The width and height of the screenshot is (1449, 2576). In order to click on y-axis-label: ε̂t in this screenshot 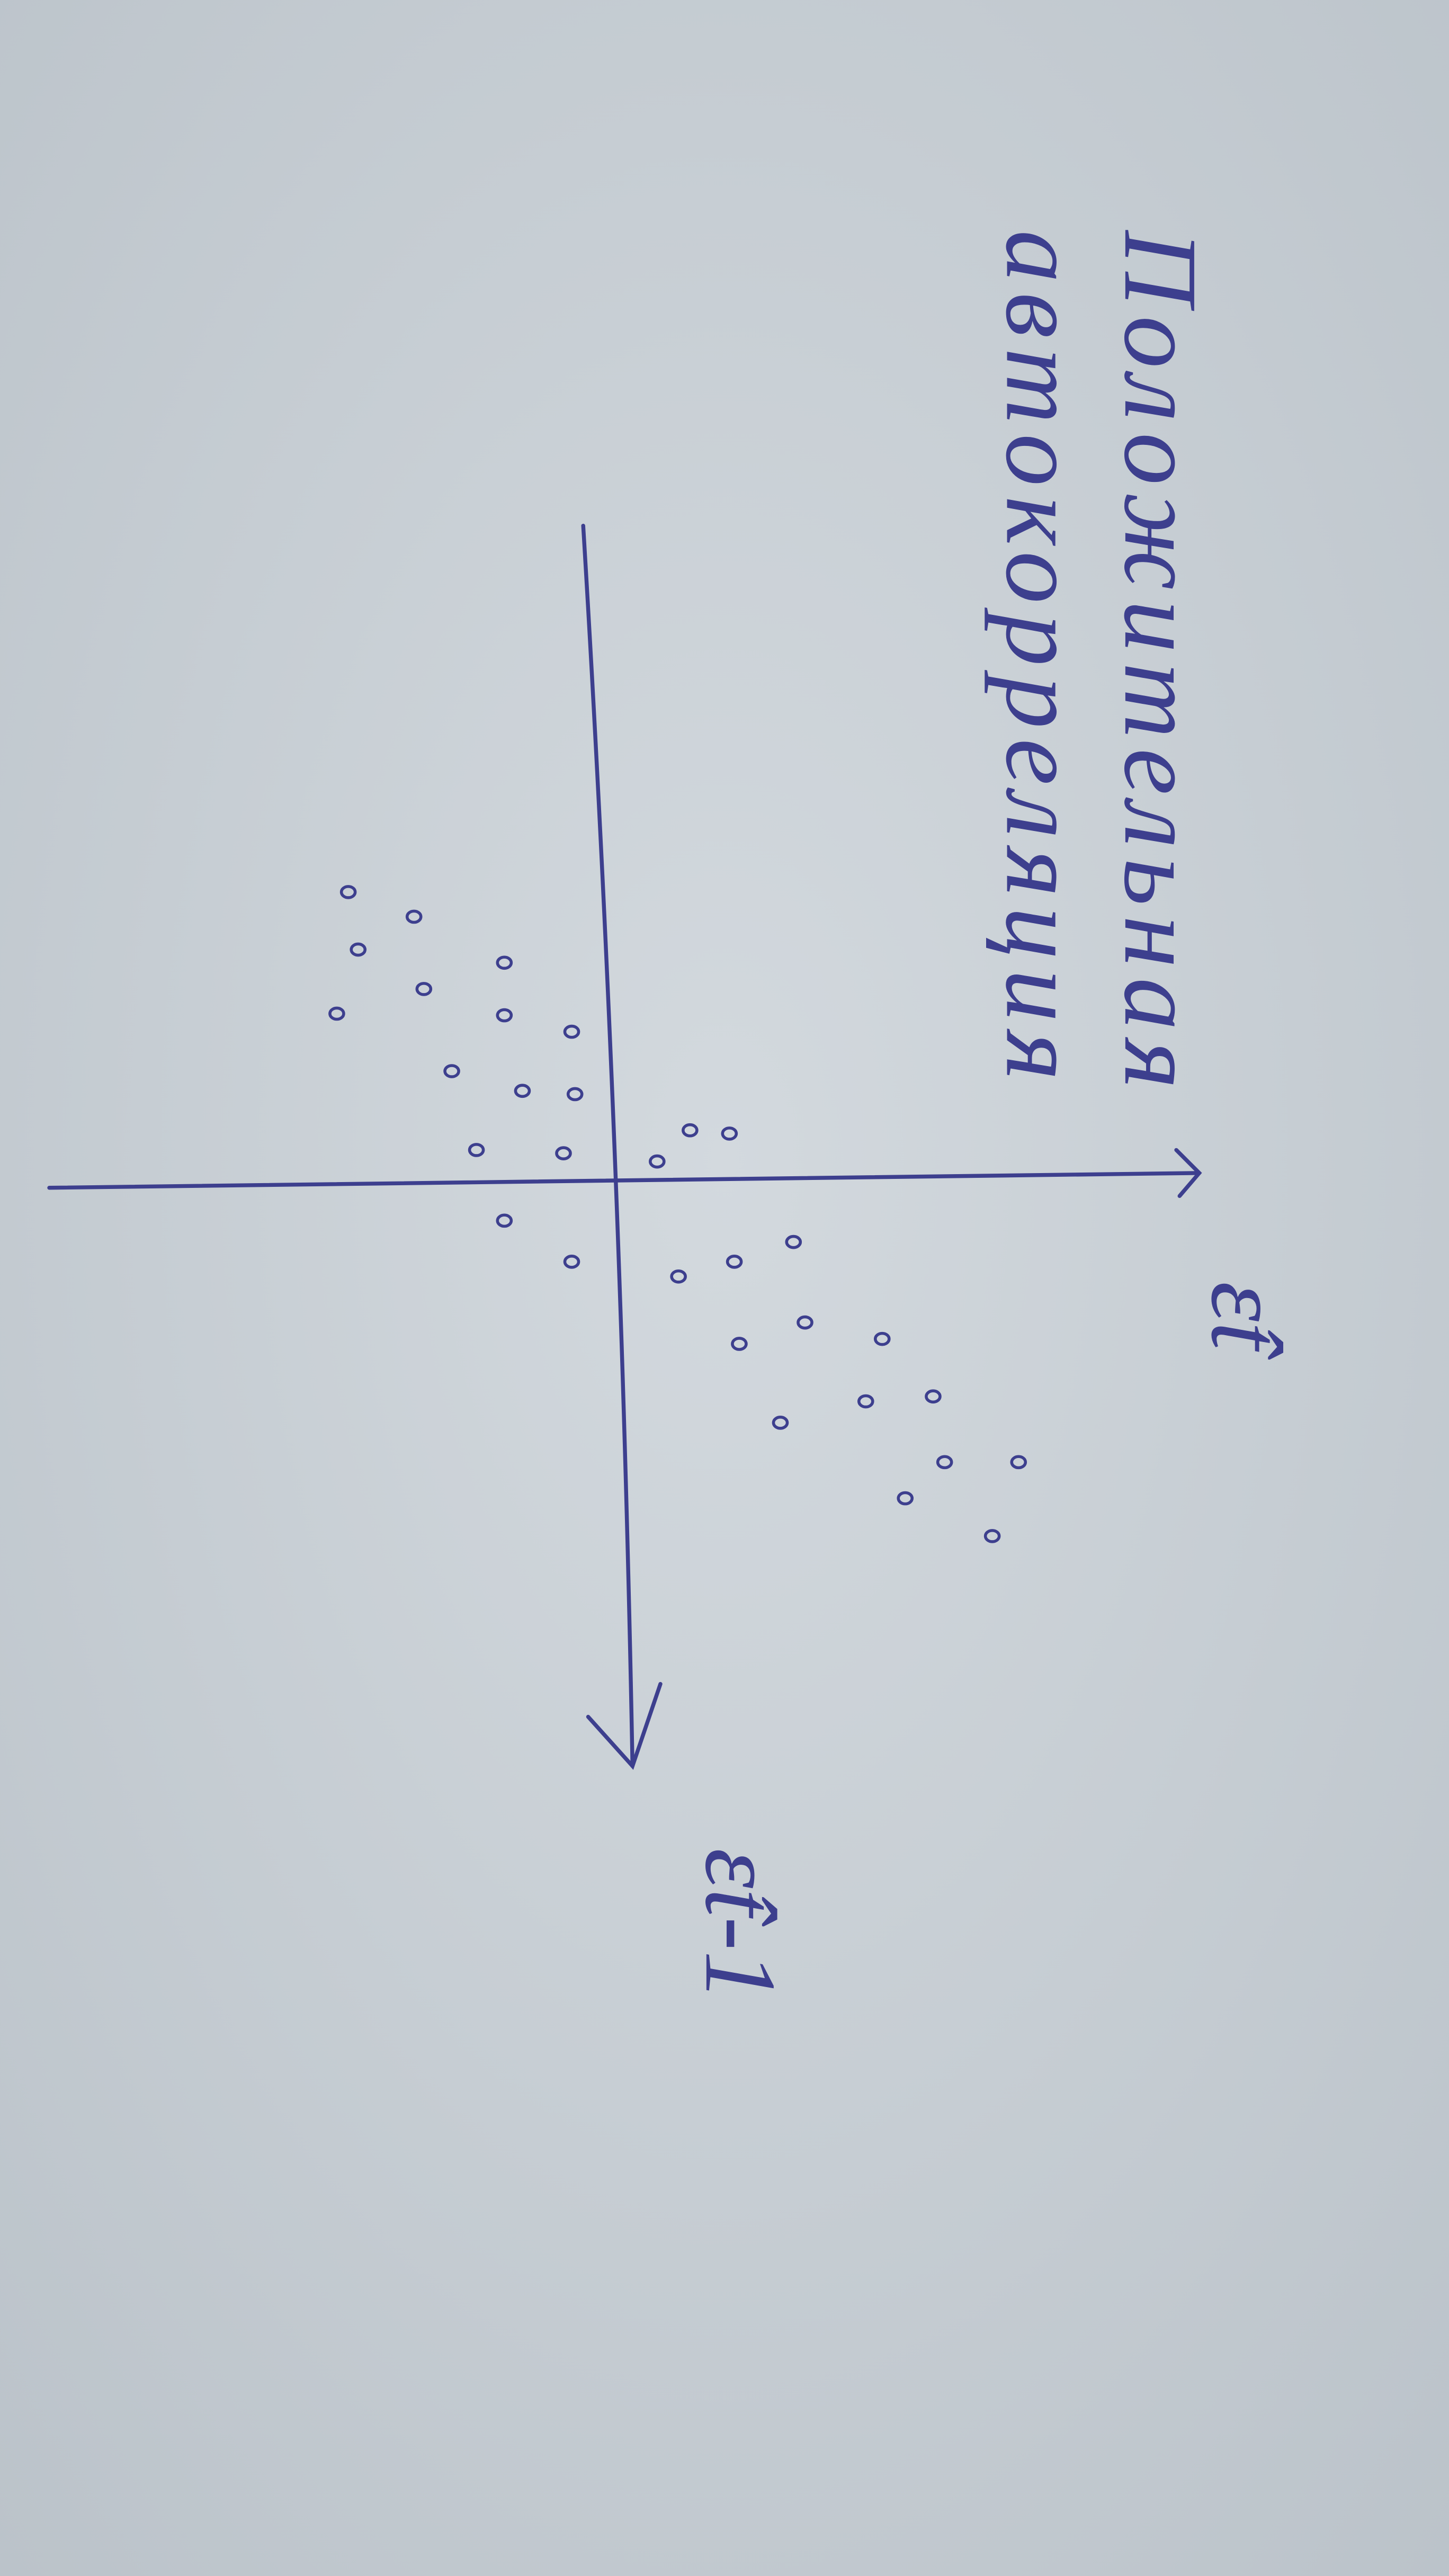, I will do `click(1246, 1321)`.